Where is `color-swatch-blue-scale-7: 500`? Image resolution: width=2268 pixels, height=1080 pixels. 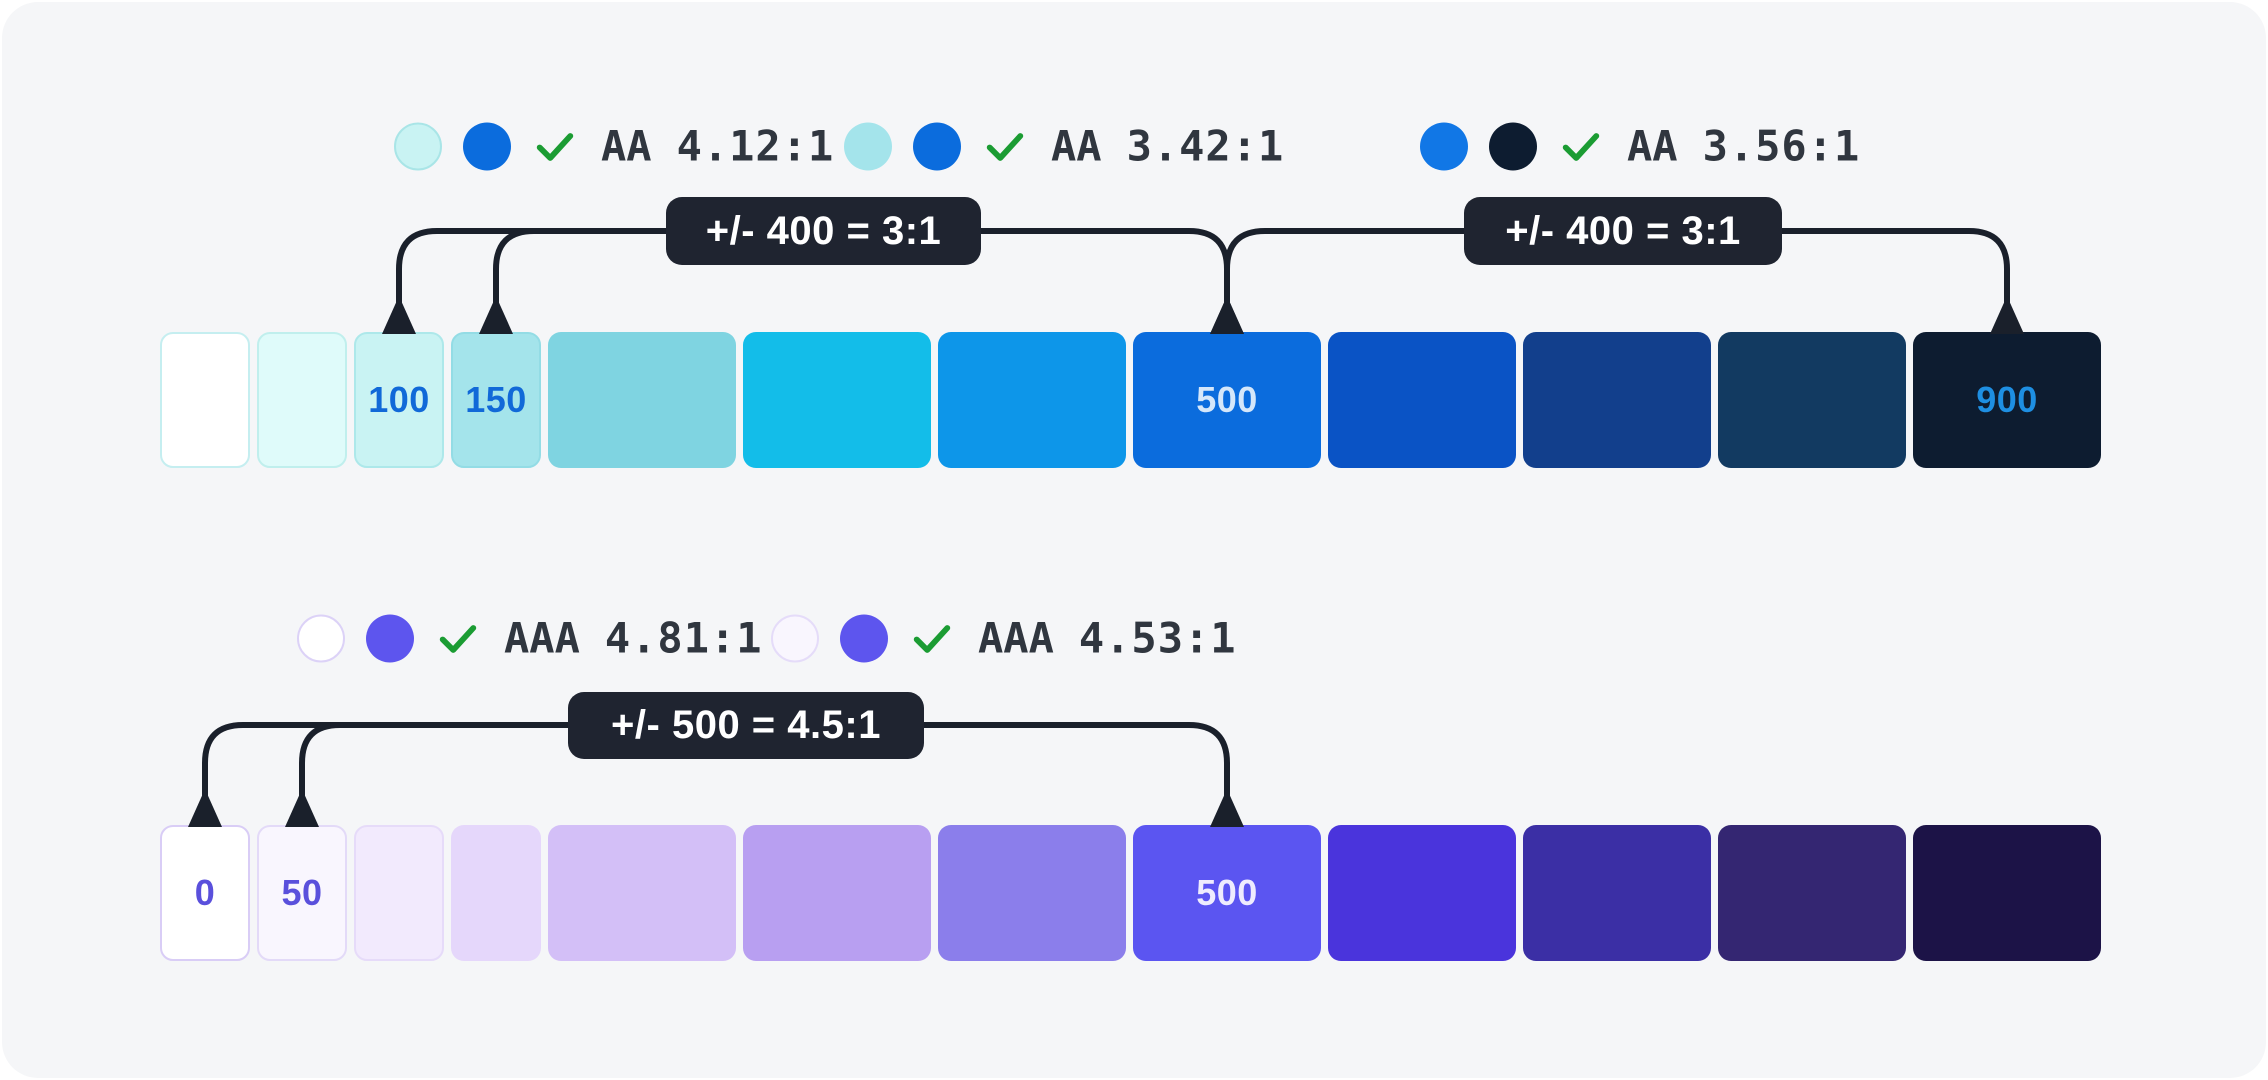 color-swatch-blue-scale-7: 500 is located at coordinates (1227, 400).